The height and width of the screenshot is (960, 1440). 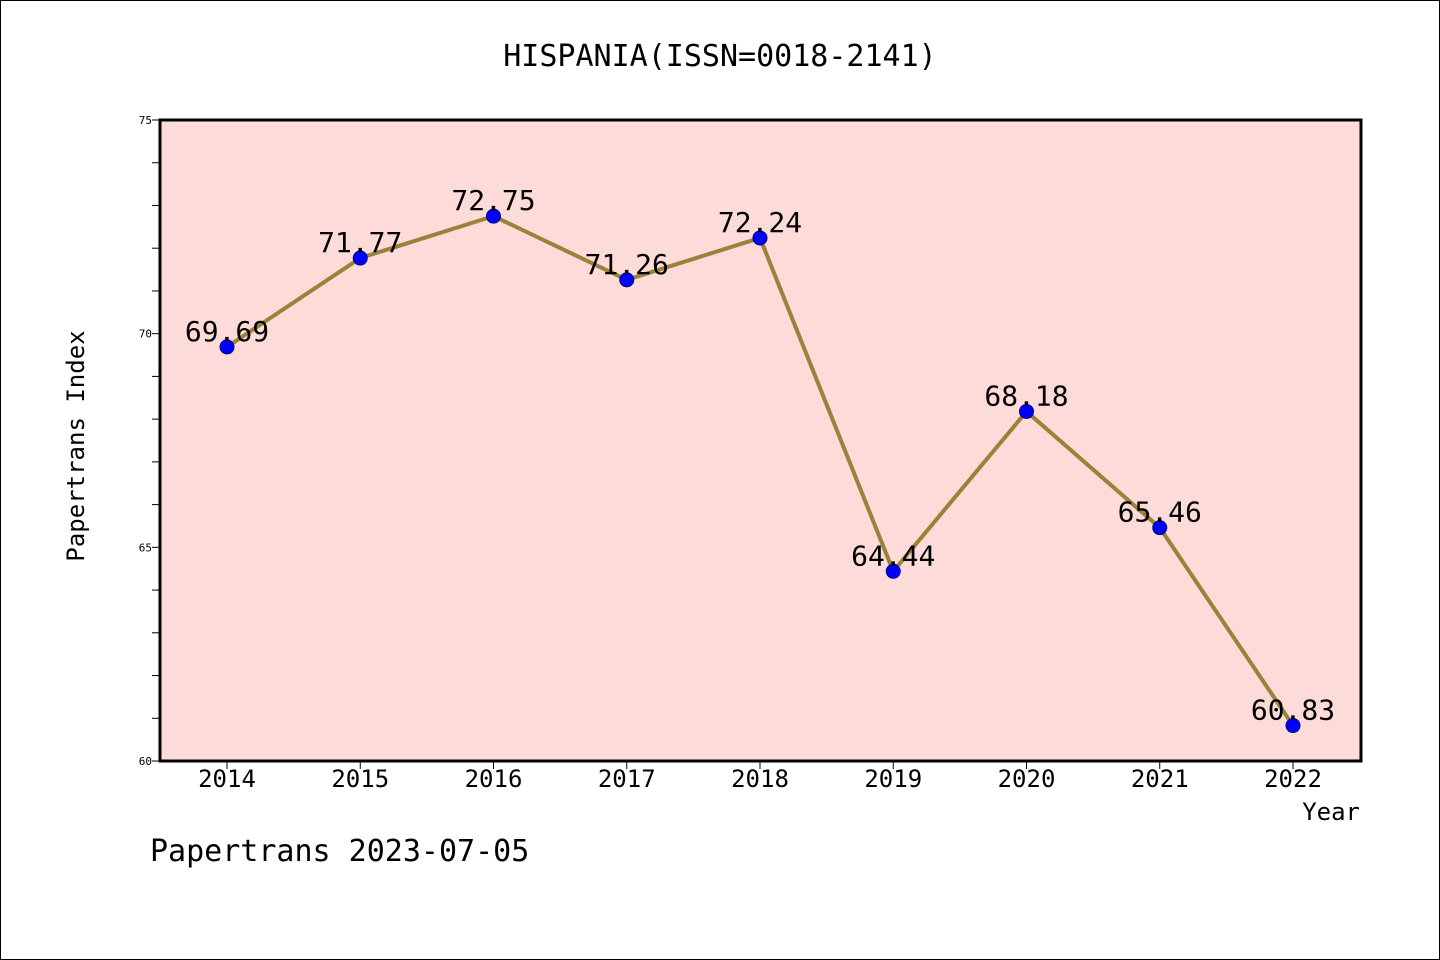 I want to click on x-tick-label: 2018, so click(x=760, y=779).